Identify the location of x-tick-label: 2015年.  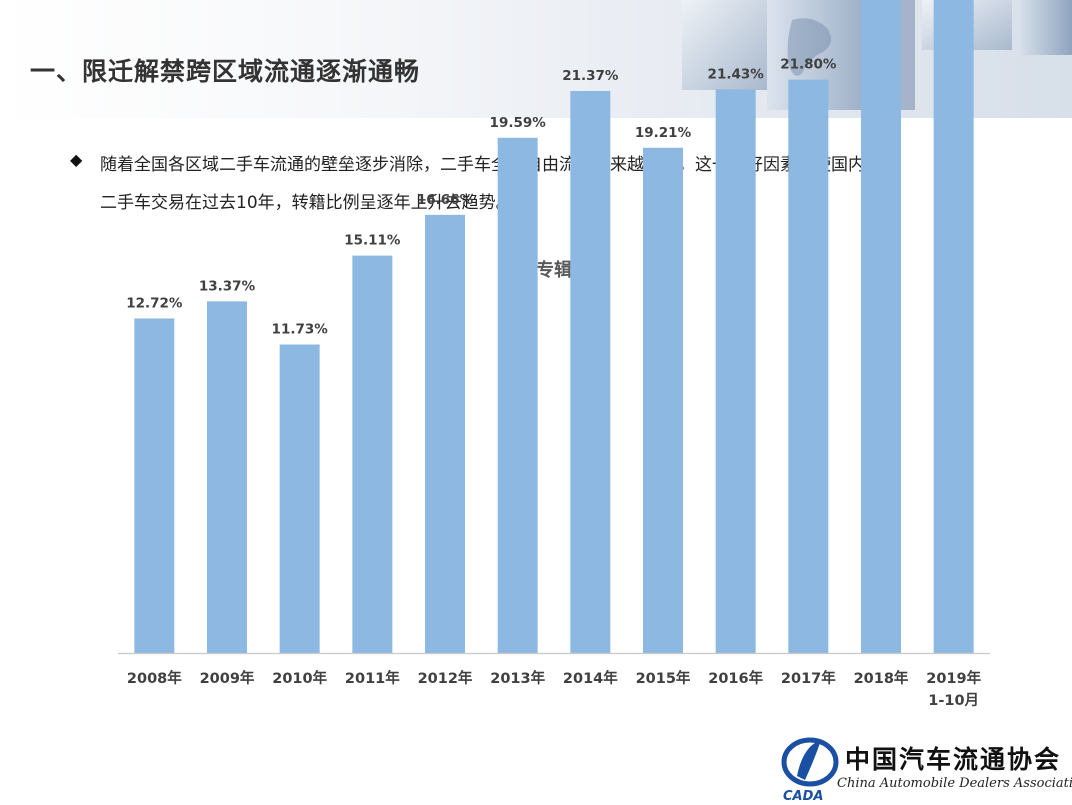
(663, 678).